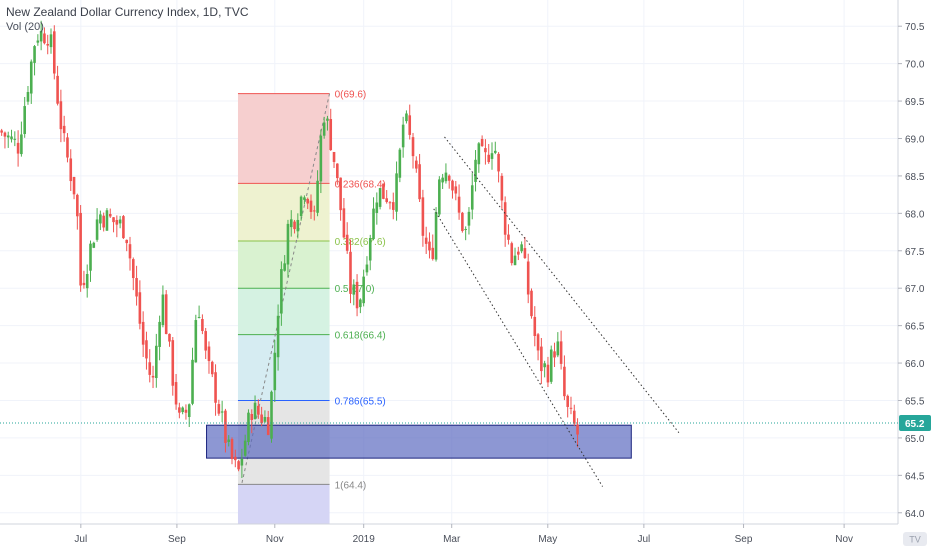  Describe the element at coordinates (915, 514) in the screenshot. I see `price-tick-label: 64.0` at that location.